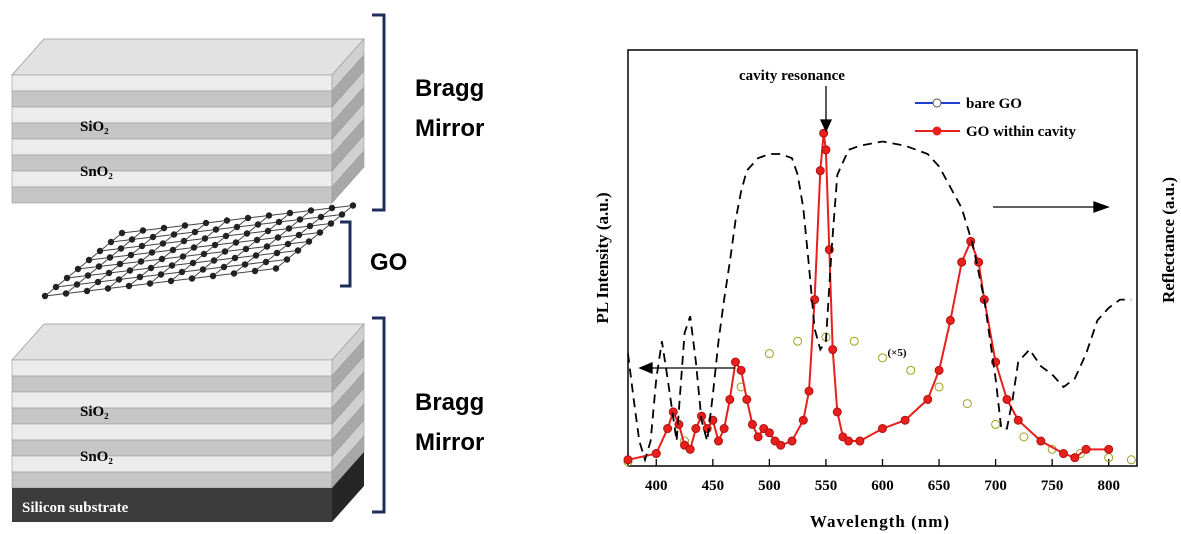 The image size is (1181, 534). I want to click on x-tick-label: 700, so click(995, 486).